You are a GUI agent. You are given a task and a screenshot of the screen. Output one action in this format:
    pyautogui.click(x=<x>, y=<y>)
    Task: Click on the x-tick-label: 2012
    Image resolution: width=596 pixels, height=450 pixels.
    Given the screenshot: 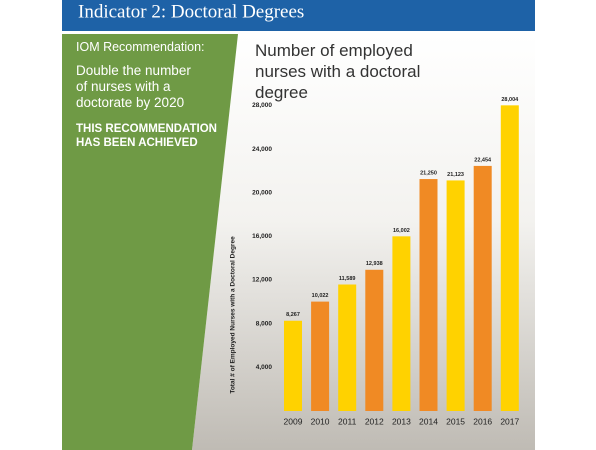 What is the action you would take?
    pyautogui.click(x=374, y=421)
    